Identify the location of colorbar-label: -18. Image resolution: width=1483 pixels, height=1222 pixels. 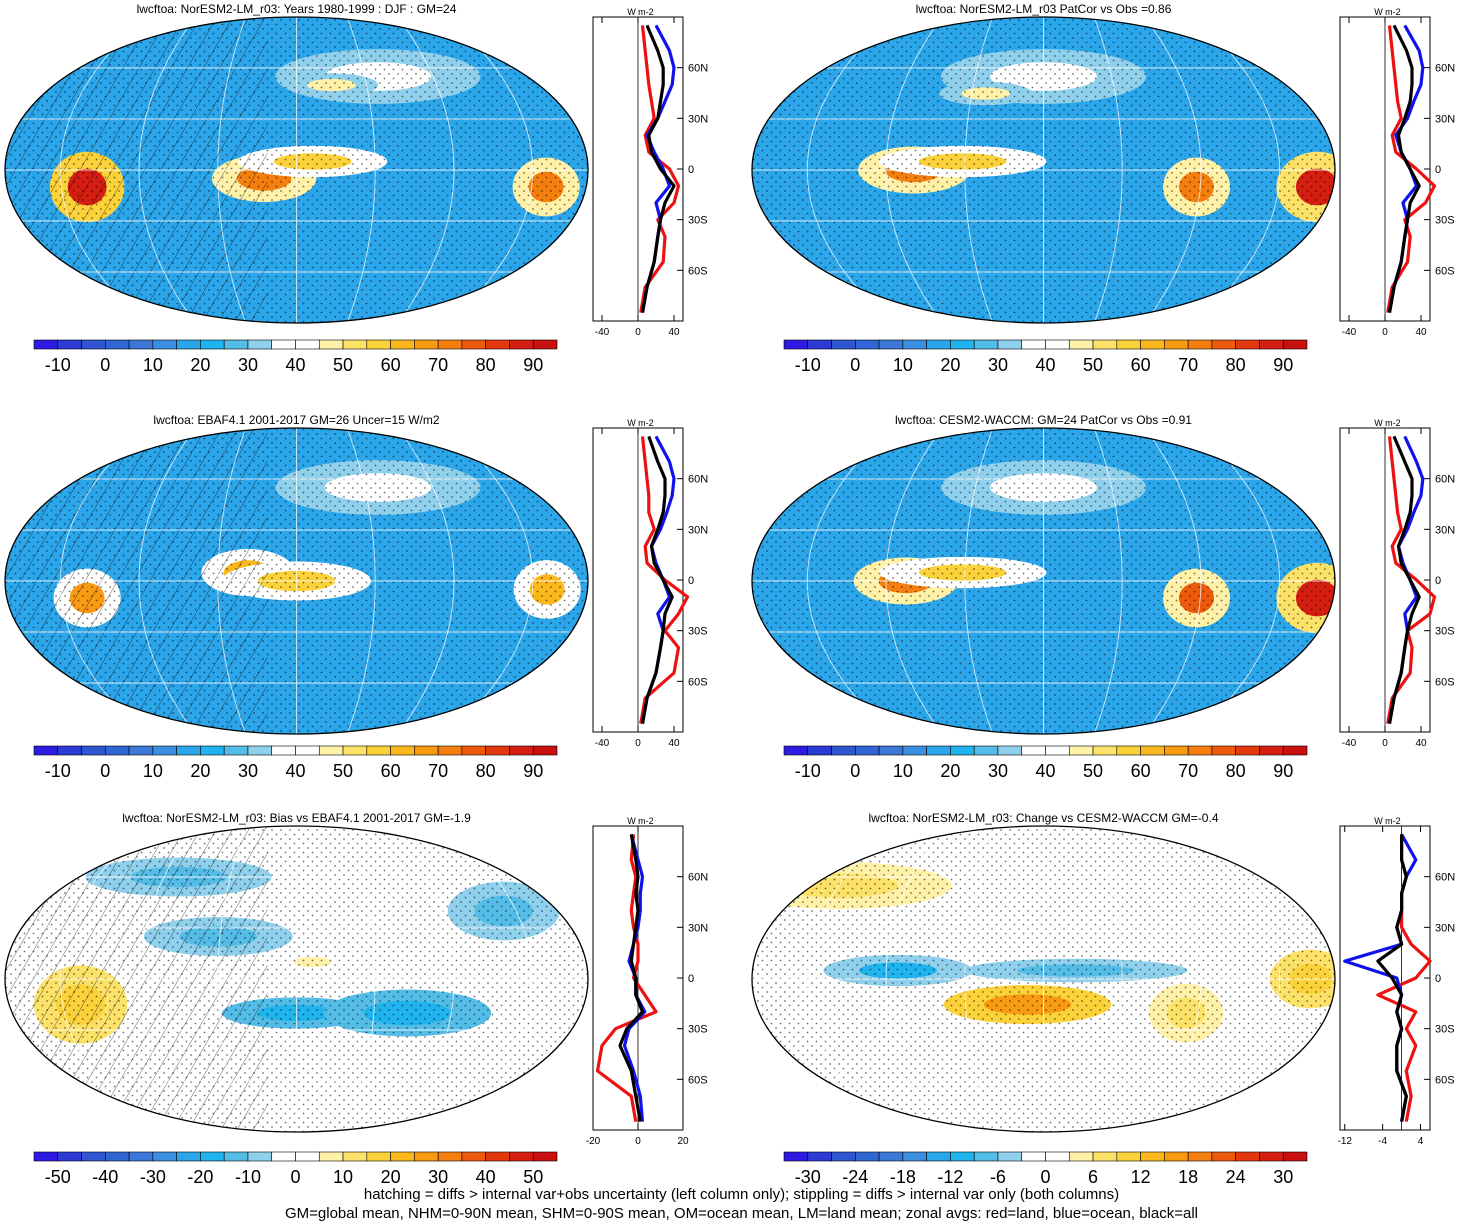
(903, 1177).